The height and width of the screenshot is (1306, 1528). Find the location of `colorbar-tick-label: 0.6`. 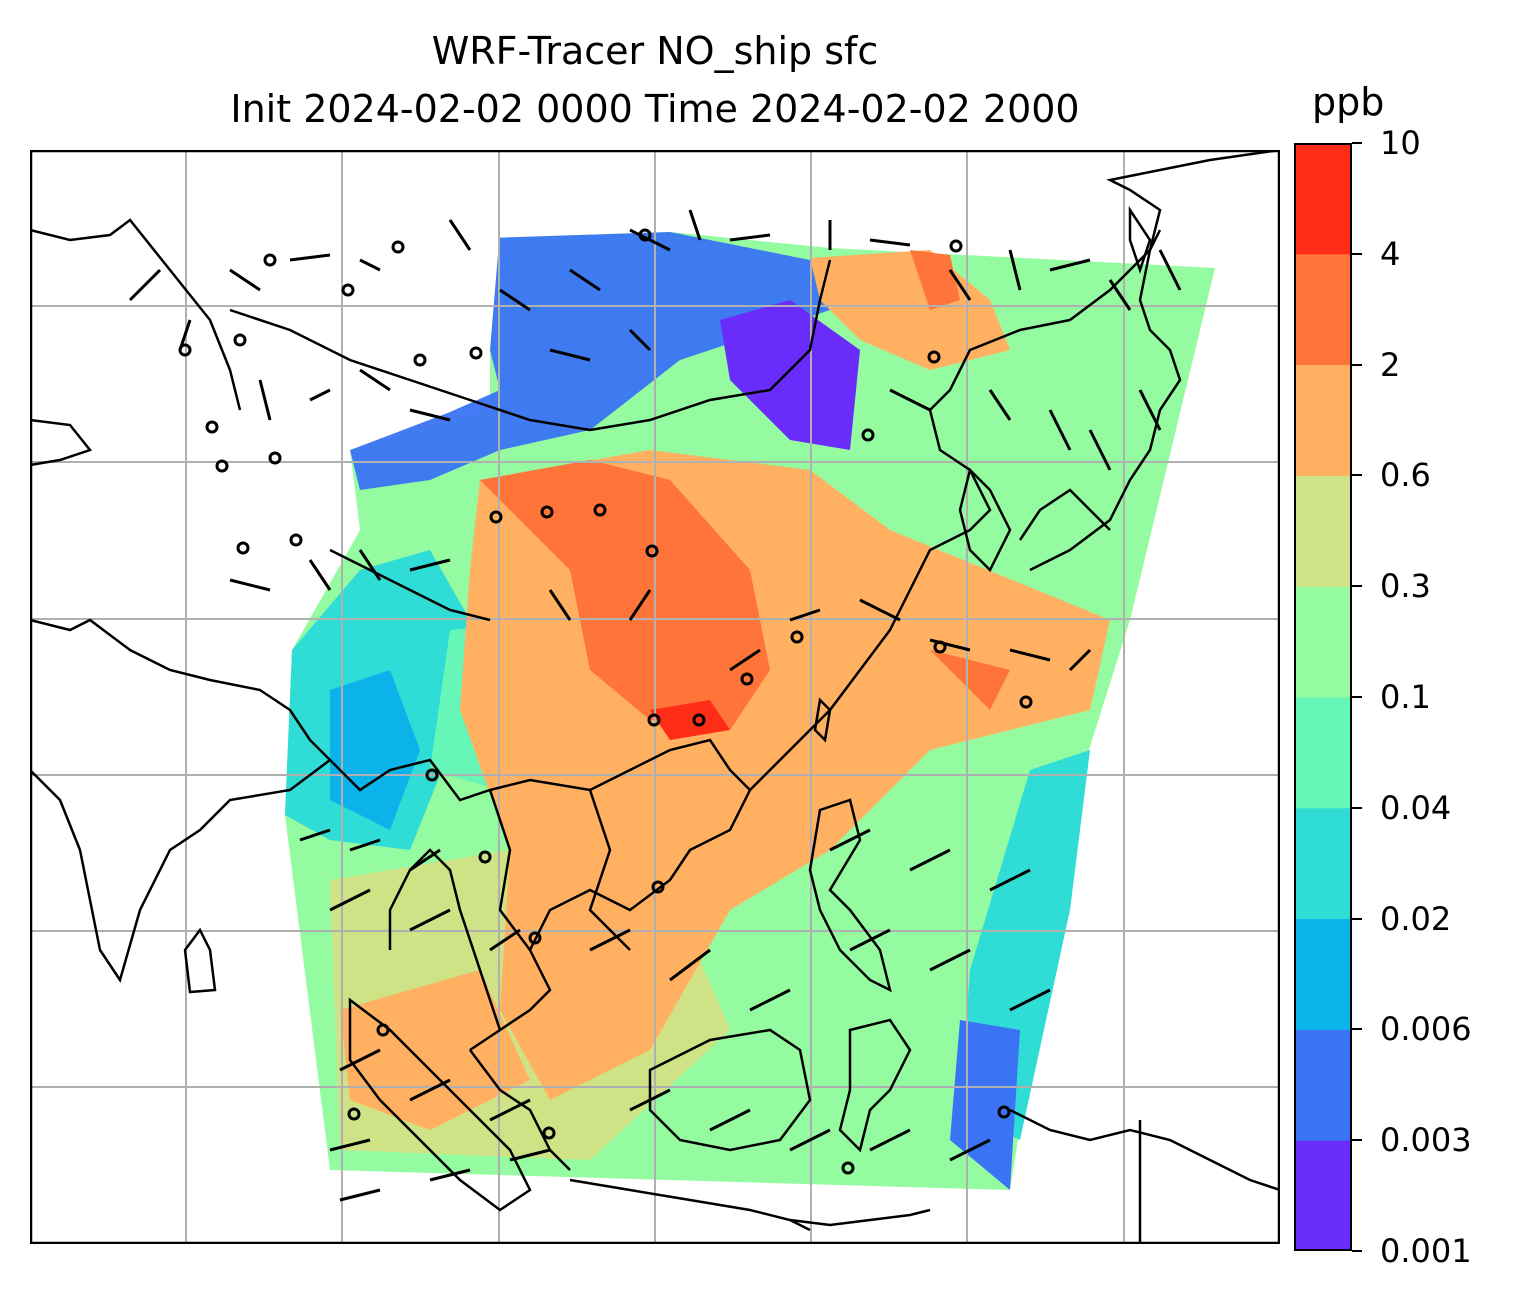

colorbar-tick-label: 0.6 is located at coordinates (1405, 475).